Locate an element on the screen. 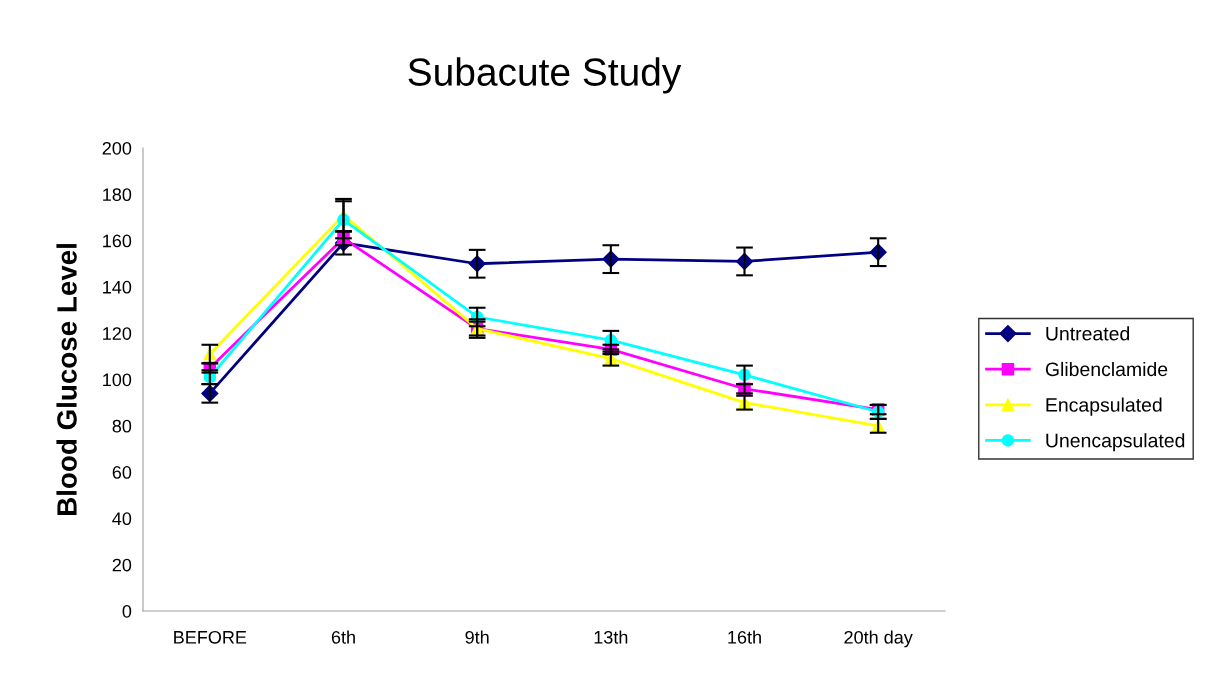 This screenshot has height=691, width=1229. x-tick-label: 16th is located at coordinates (744, 637).